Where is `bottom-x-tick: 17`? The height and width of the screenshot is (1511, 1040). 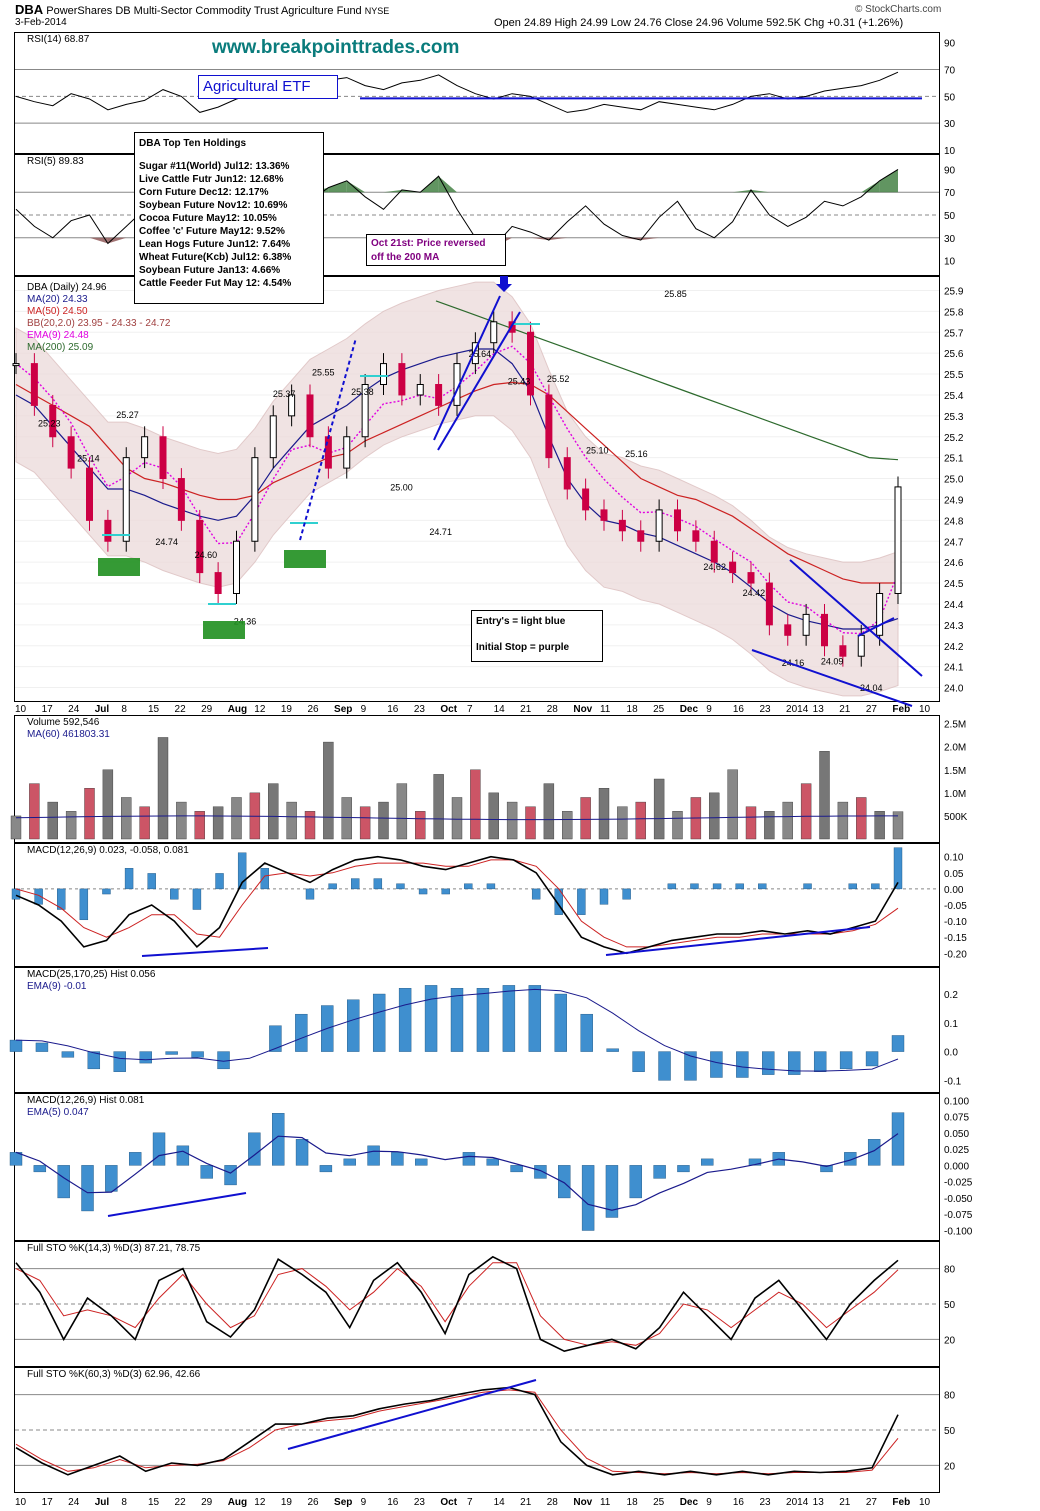 bottom-x-tick: 17 is located at coordinates (48, 1502).